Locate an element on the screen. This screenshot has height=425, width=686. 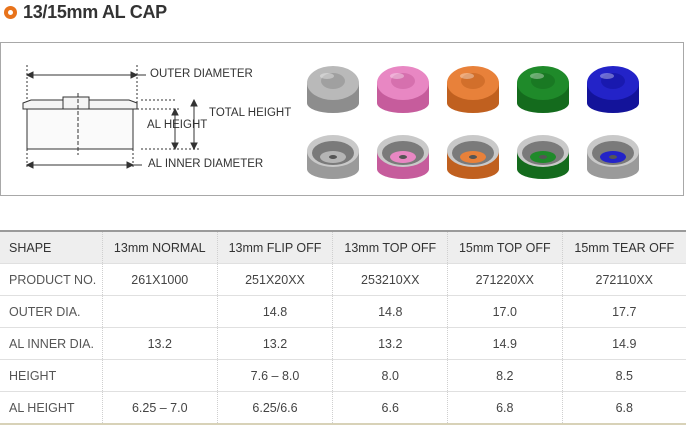
table-cell: 7.6 – 8.0 is located at coordinates (274, 375).